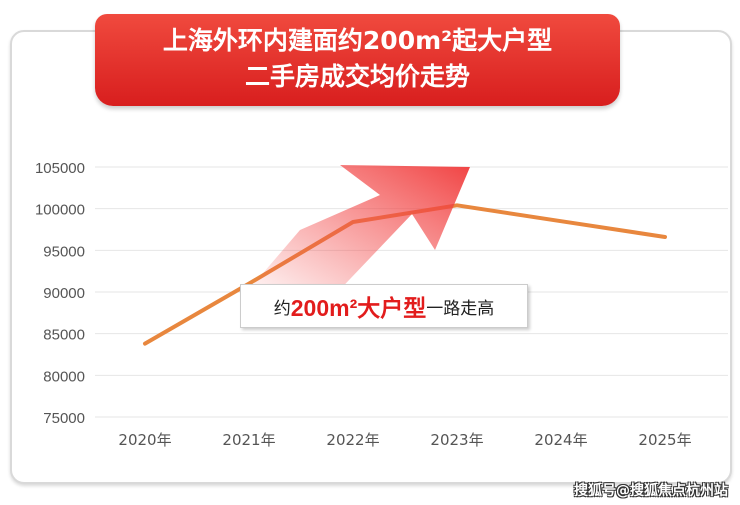 Image resolution: width=740 pixels, height=505 pixels. What do you see at coordinates (144, 440) in the screenshot?
I see `x-tick-label: 2020年` at bounding box center [144, 440].